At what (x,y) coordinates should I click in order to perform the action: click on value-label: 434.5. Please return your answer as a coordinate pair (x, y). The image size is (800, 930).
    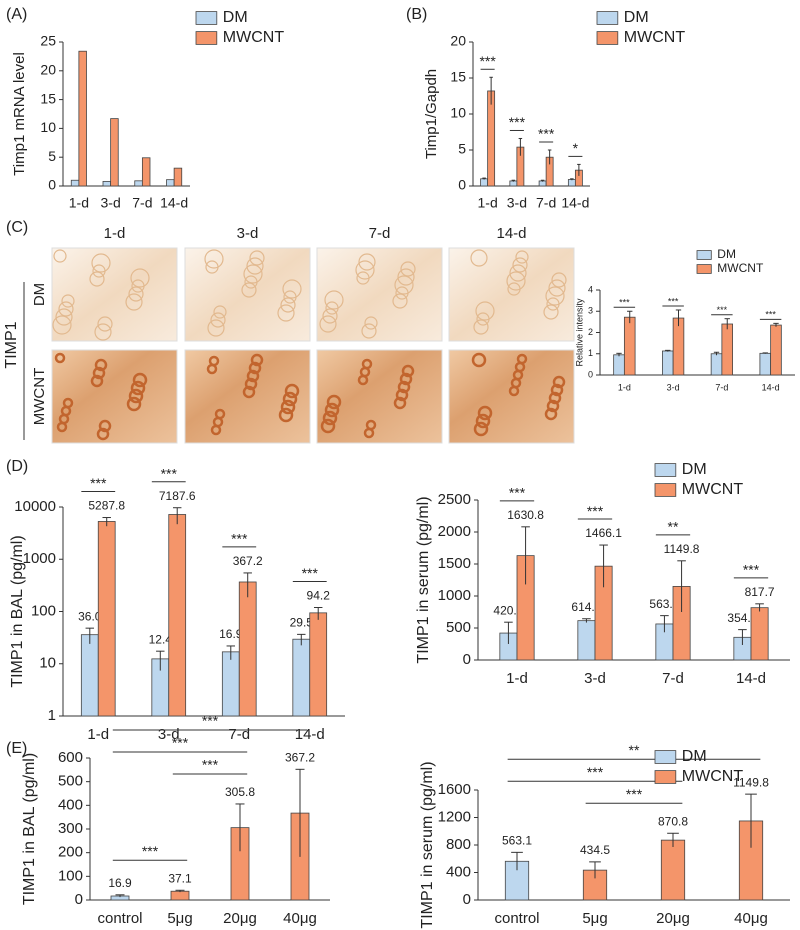
    Looking at the image, I should click on (595, 850).